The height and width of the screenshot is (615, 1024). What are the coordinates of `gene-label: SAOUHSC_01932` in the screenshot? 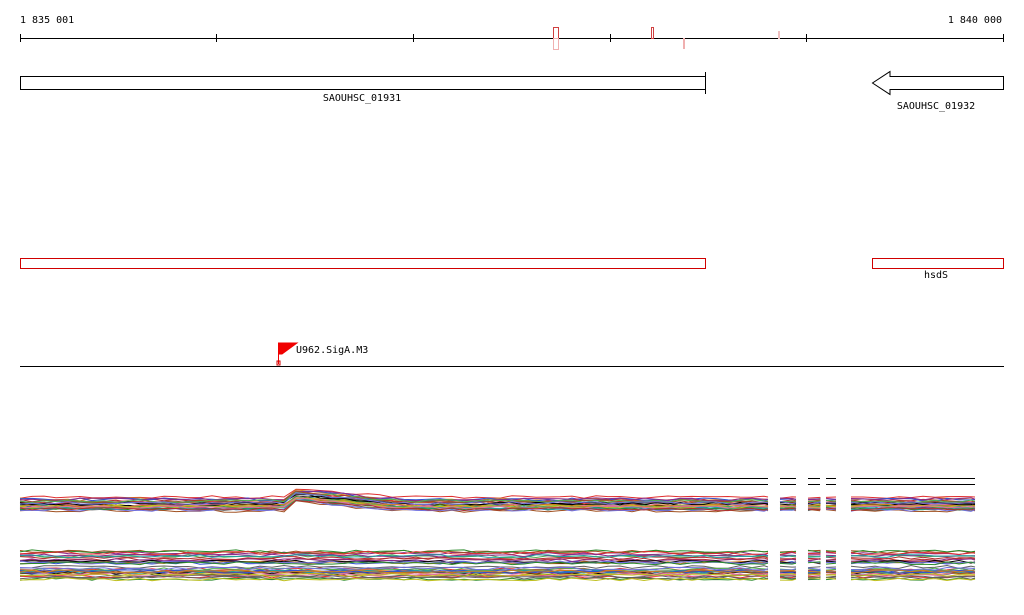 It's located at (936, 106).